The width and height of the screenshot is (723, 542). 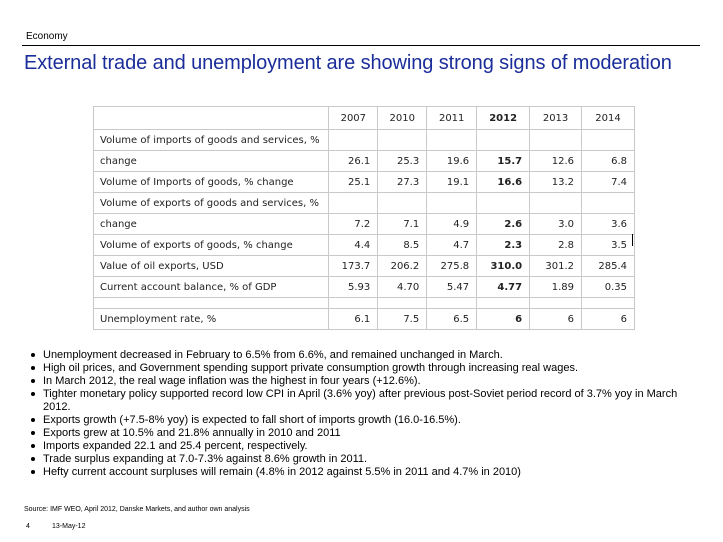 What do you see at coordinates (608, 245) in the screenshot?
I see `table-cell: 3.5` at bounding box center [608, 245].